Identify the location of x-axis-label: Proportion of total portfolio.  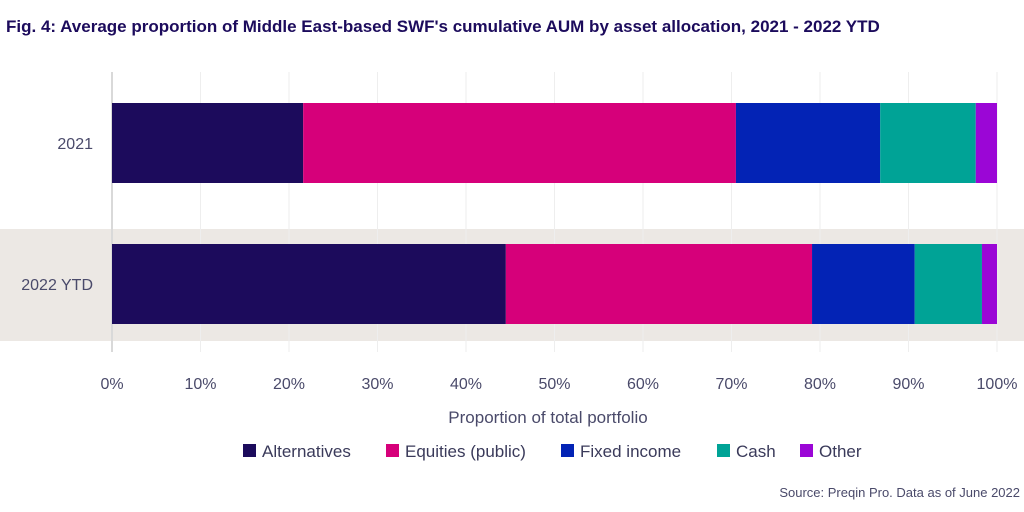
(547, 417).